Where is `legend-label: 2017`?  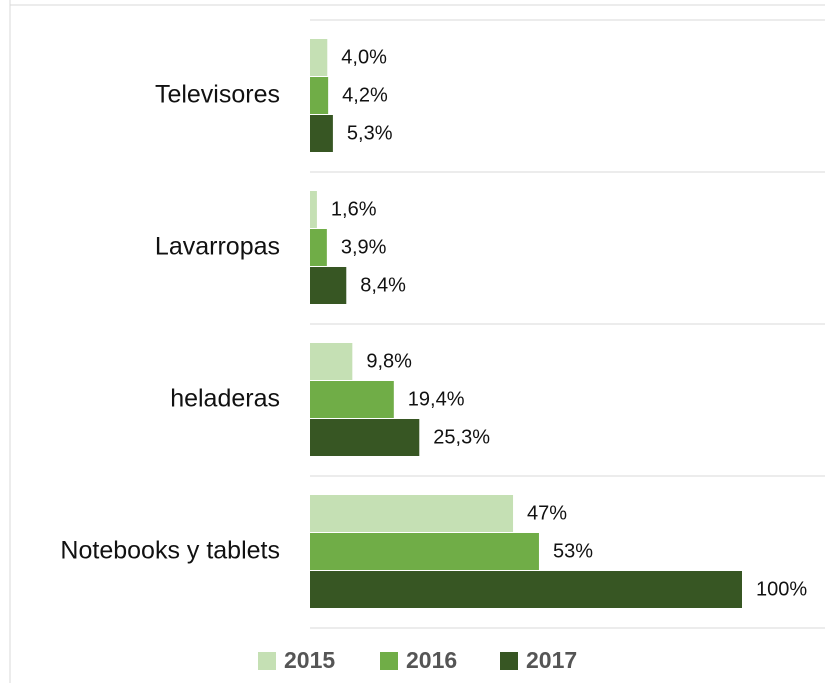
legend-label: 2017 is located at coordinates (551, 660).